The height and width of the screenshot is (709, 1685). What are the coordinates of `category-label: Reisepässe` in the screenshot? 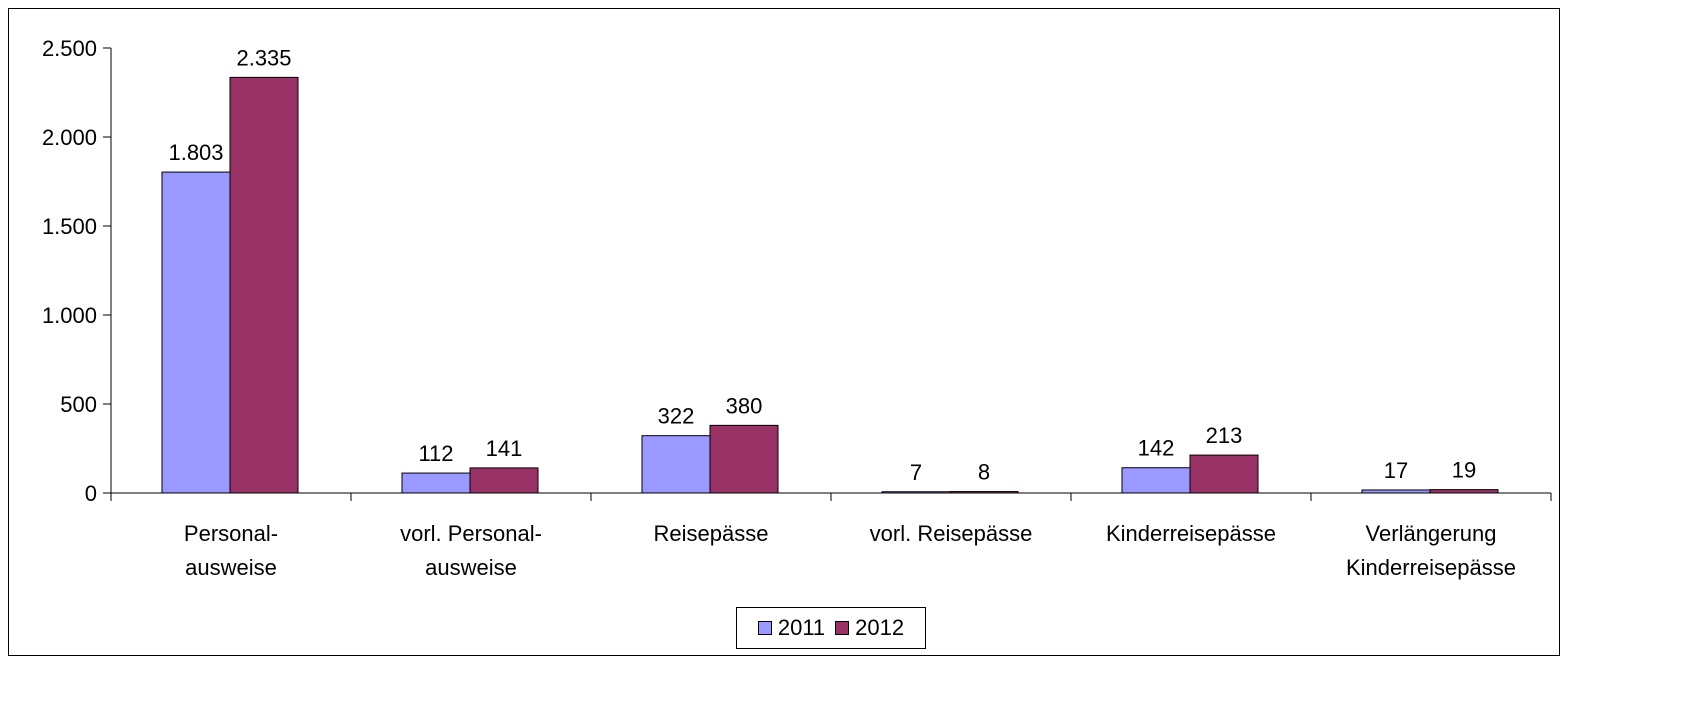 It's located at (711, 533).